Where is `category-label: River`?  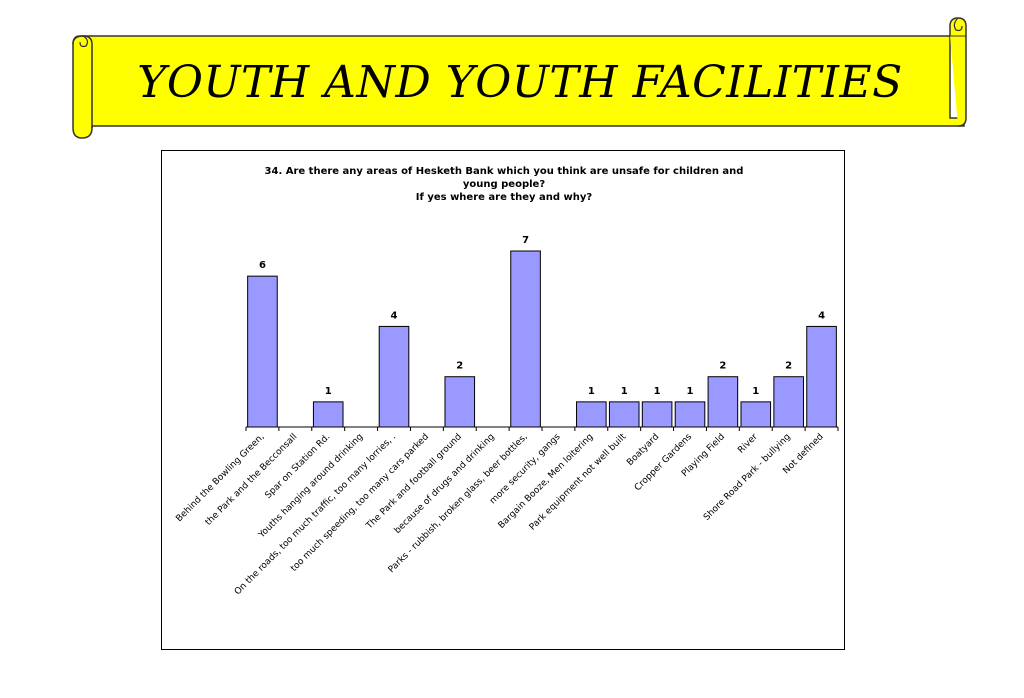 category-label: River is located at coordinates (748, 444).